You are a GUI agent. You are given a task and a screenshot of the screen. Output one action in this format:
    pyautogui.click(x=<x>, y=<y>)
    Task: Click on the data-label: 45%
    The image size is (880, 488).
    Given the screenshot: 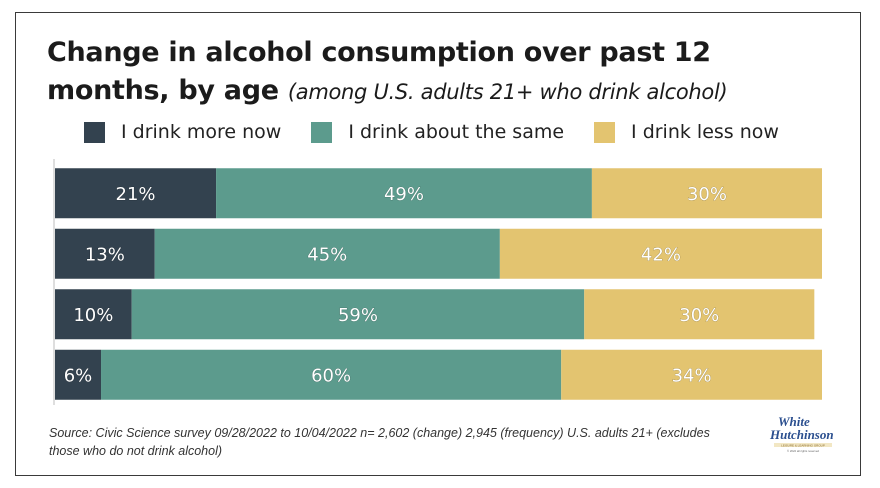 What is the action you would take?
    pyautogui.click(x=327, y=254)
    